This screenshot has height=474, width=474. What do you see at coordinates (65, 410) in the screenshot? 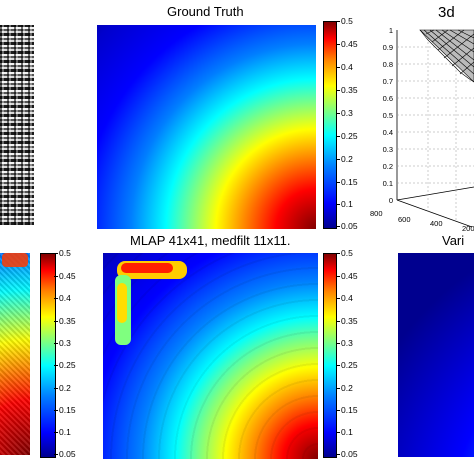
I see `bl-tick-7: 0.15` at bounding box center [65, 410].